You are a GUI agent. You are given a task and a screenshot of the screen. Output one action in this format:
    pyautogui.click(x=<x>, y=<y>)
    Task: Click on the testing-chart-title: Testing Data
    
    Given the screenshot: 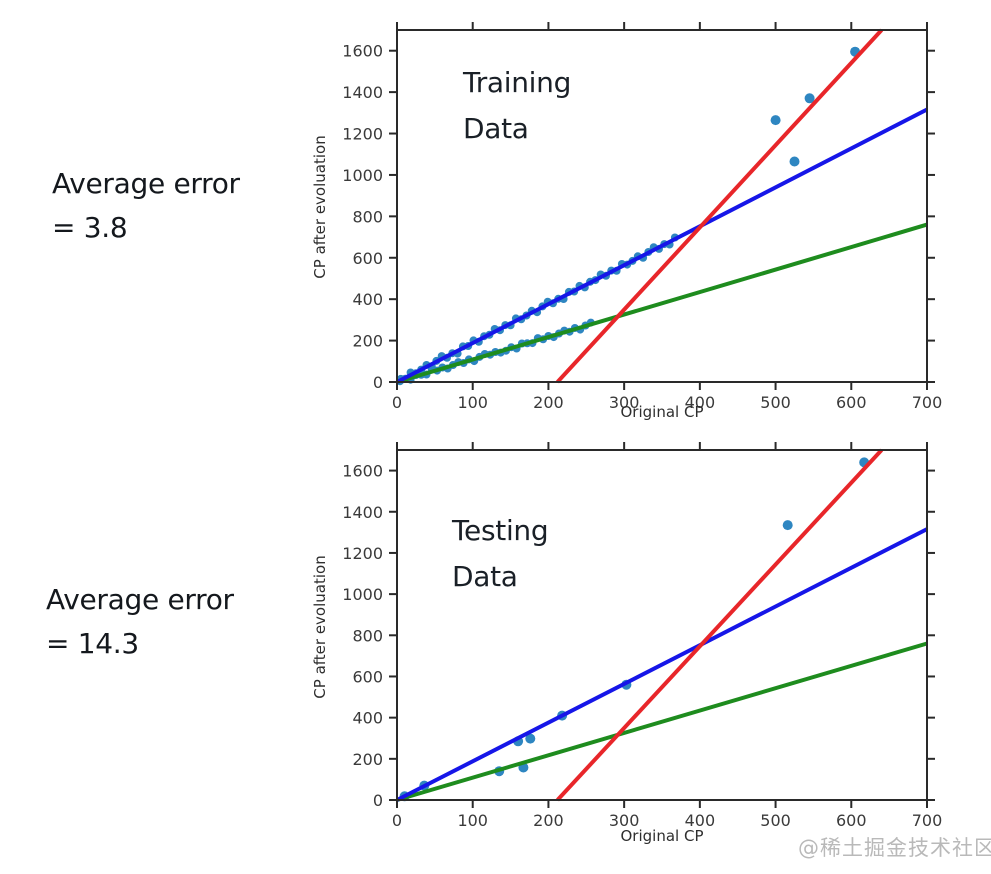 What is the action you would take?
    pyautogui.click(x=500, y=554)
    